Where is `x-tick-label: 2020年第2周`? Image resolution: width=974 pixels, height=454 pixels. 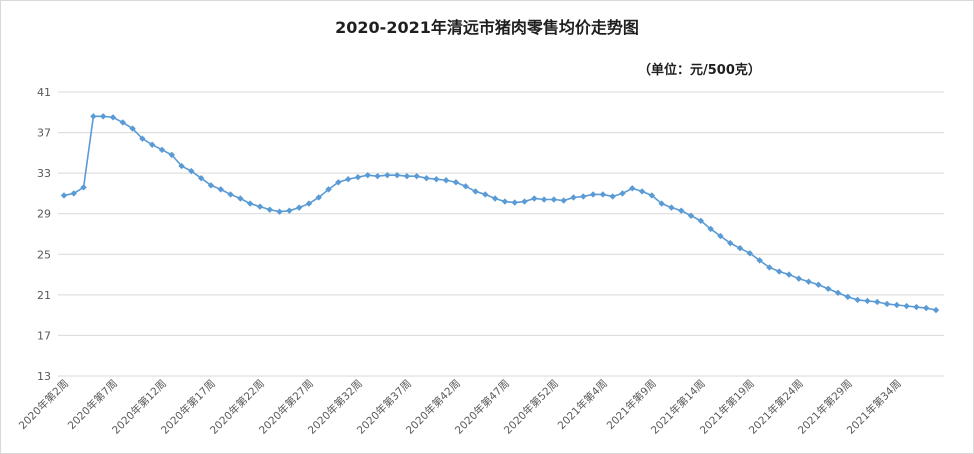
x-tick-label: 2020年第2周 is located at coordinates (43, 404).